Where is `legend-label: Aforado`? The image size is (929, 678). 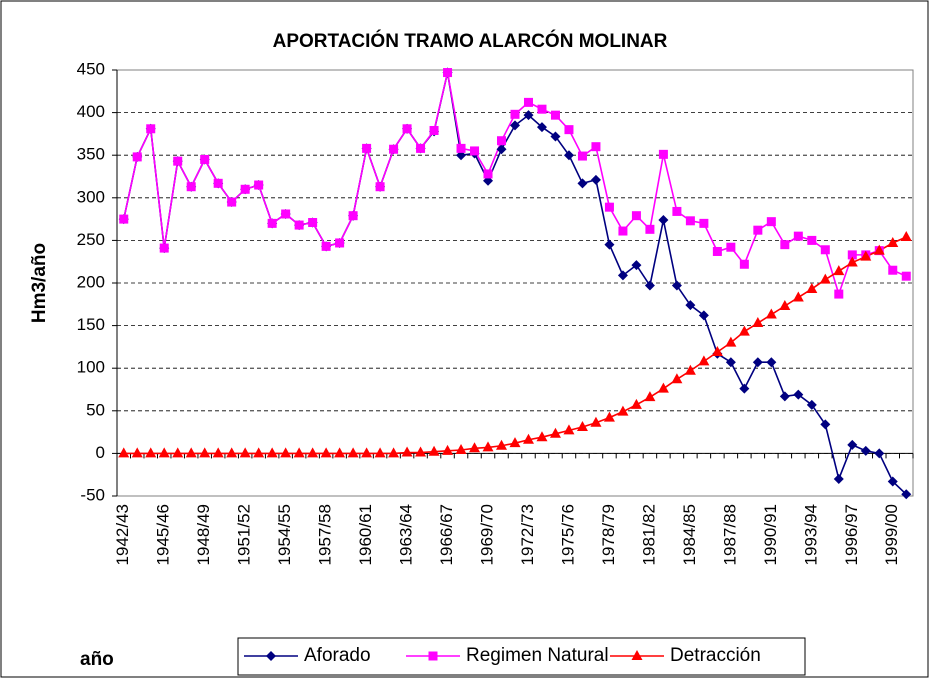
legend-label: Aforado is located at coordinates (337, 655).